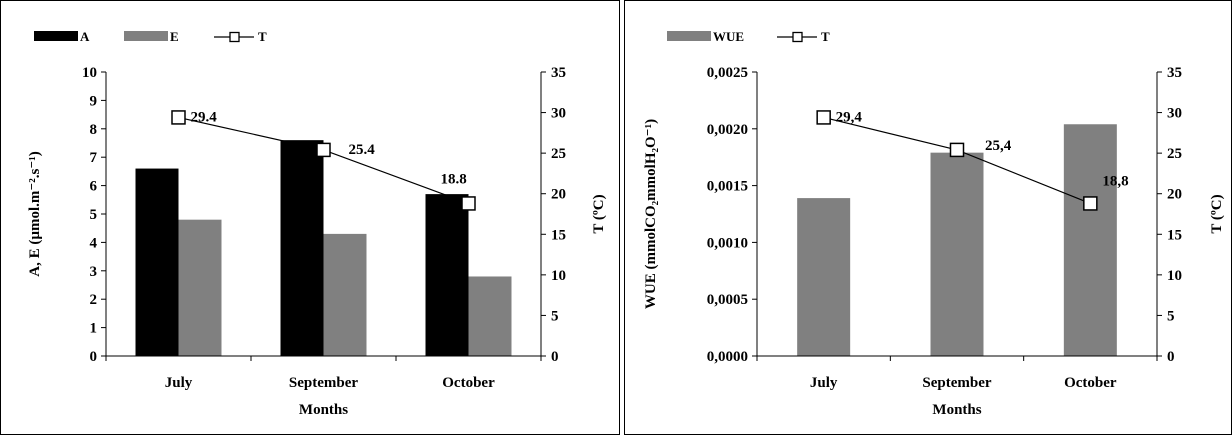  What do you see at coordinates (89, 73) in the screenshot?
I see `y-tick-label-left: 10` at bounding box center [89, 73].